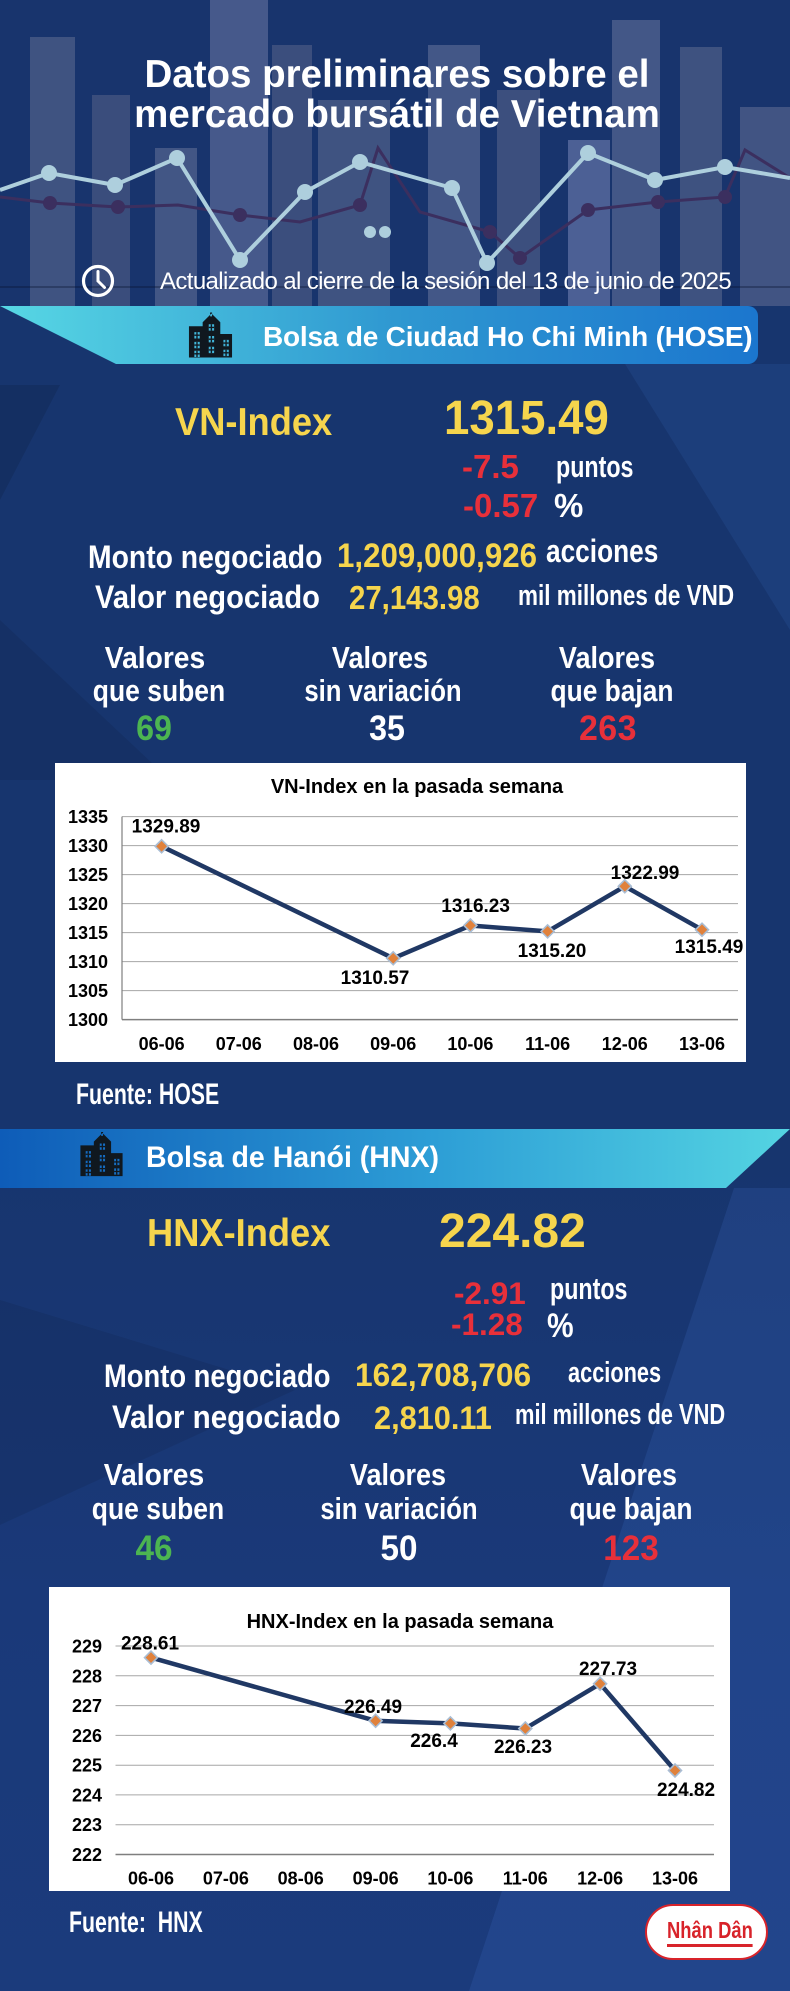 This screenshot has height=1991, width=790. Describe the element at coordinates (373, 1707) in the screenshot. I see `svg-text: 226.49` at that location.